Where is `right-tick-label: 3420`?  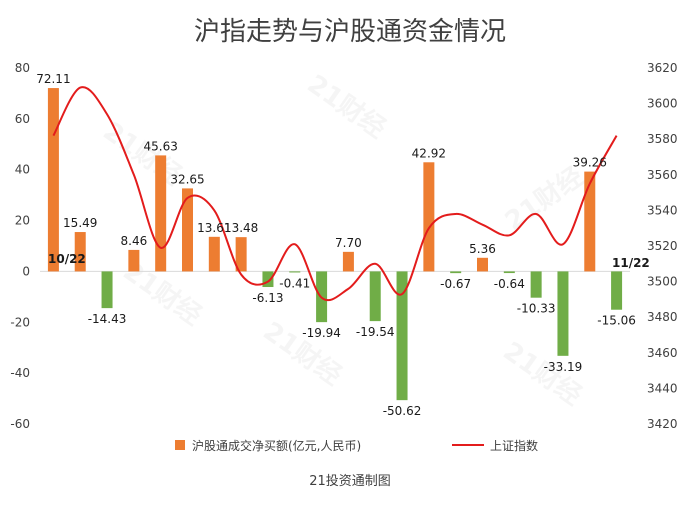 right-tick-label: 3420 is located at coordinates (662, 424).